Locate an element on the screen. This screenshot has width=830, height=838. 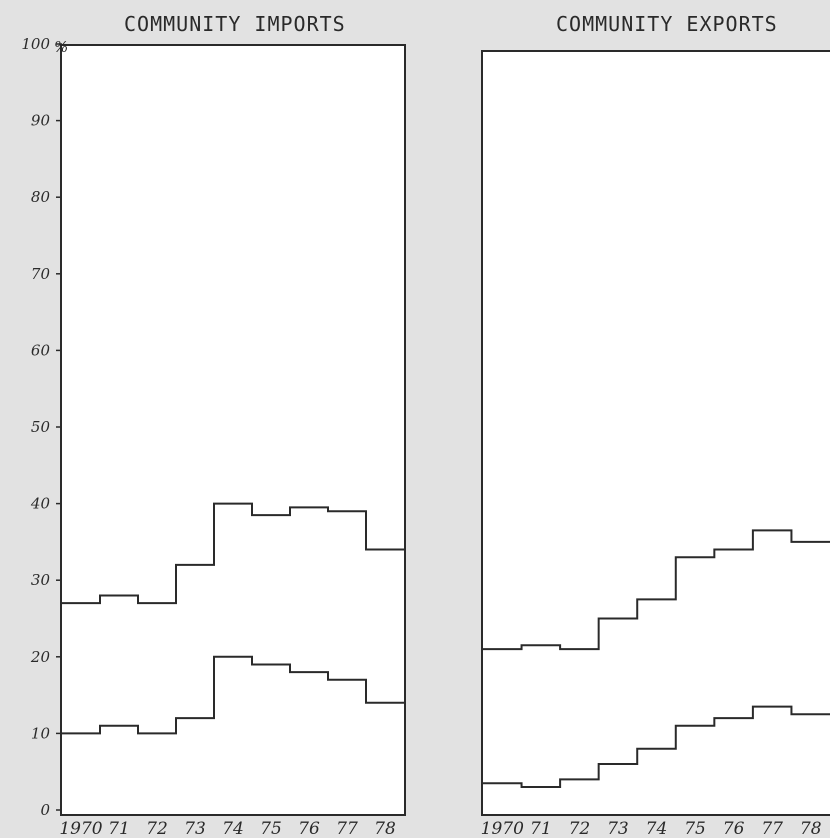
x-tick-label-exports: 74 is located at coordinates (657, 828).